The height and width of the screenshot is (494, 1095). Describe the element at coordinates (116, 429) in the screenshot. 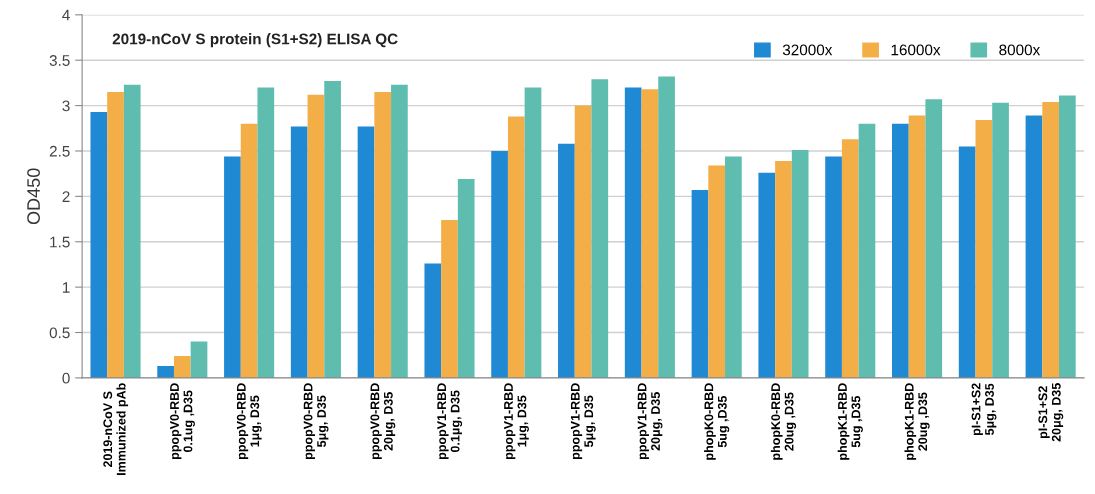

I see `x-tick-label: 2019-nCoV S Immunized pAb` at that location.